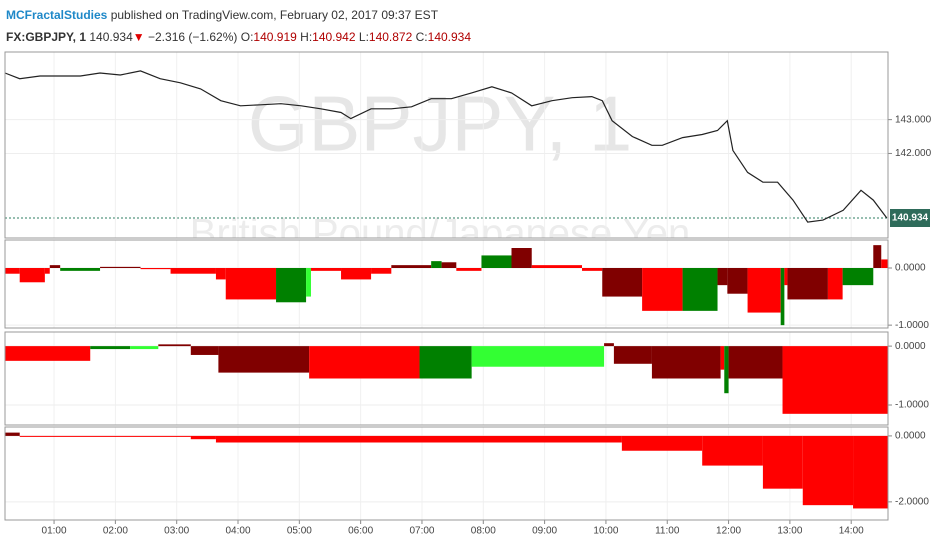 The image size is (932, 550). I want to click on ohlc: O:140.919 H:140.942 L:140.872 C:140.934, so click(356, 37).